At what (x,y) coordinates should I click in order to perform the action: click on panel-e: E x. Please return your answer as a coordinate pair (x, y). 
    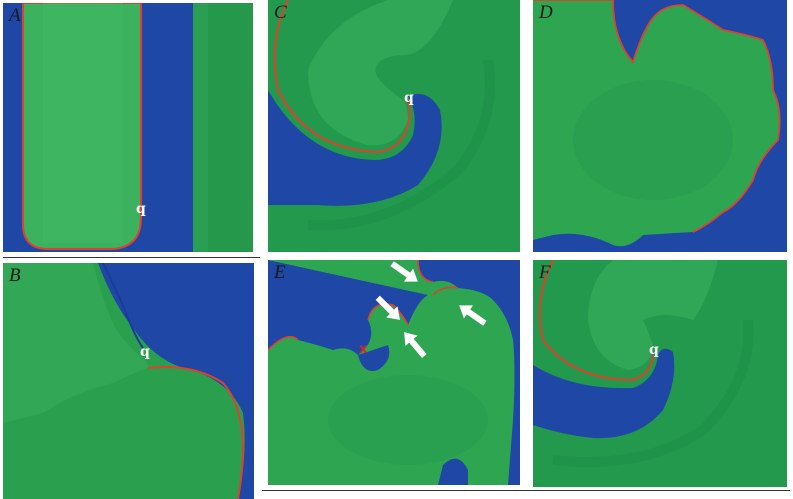
    Looking at the image, I should click on (394, 372).